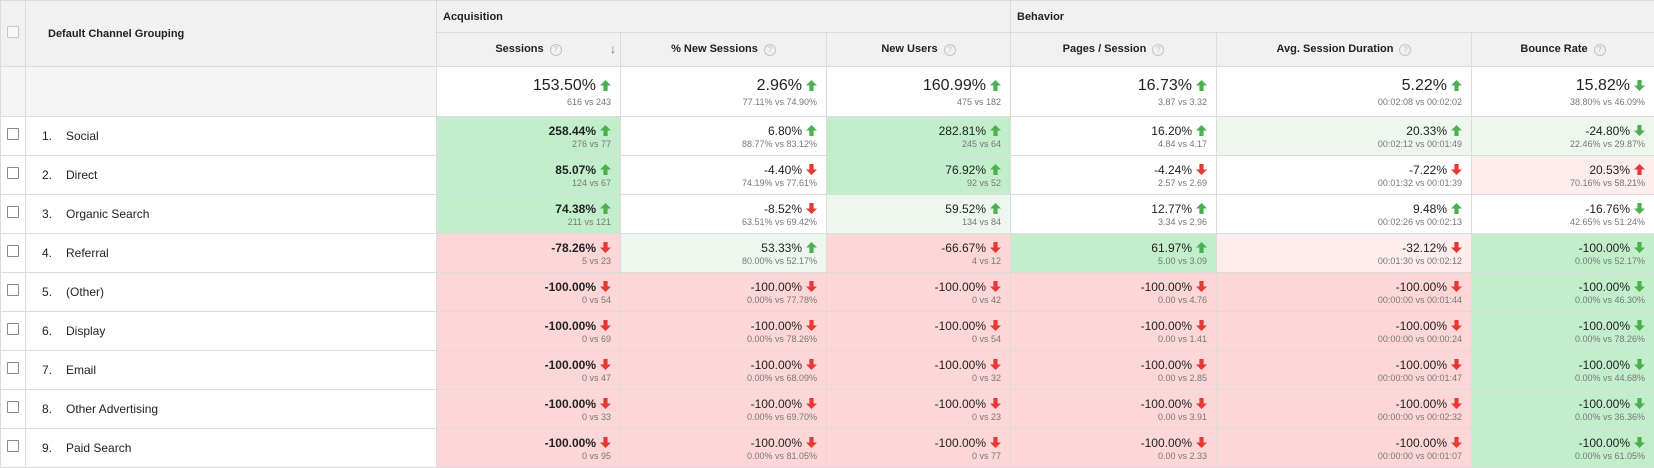  I want to click on change-value: 282.81%, so click(962, 131).